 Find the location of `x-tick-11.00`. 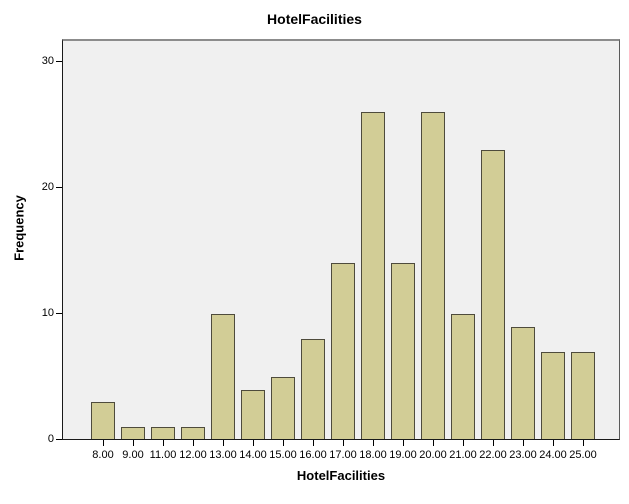

x-tick-11.00 is located at coordinates (163, 443).